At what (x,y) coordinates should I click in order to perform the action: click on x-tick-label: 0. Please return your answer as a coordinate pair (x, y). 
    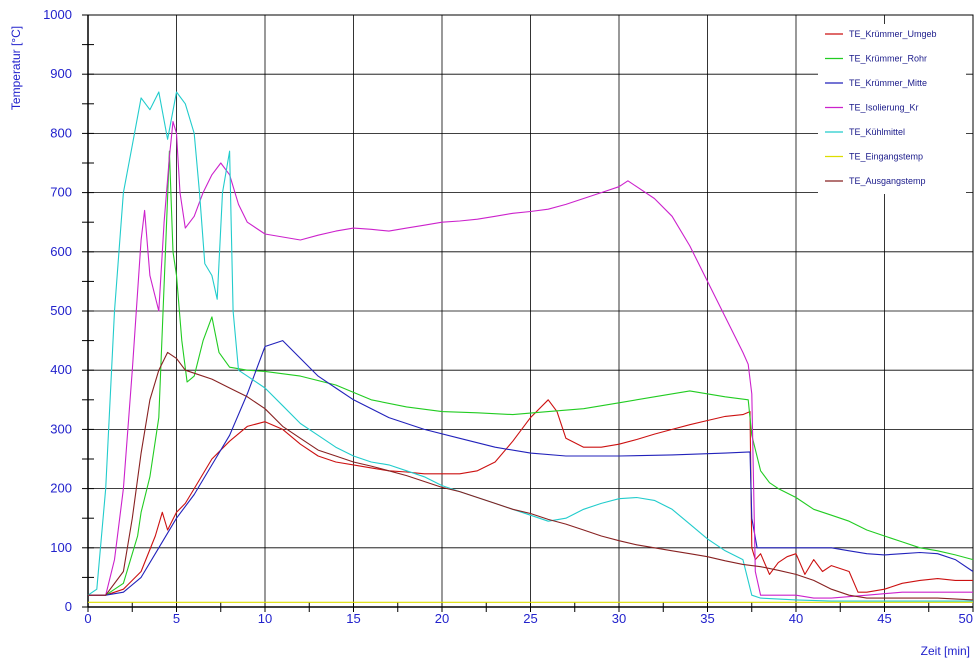
    Looking at the image, I should click on (87, 618).